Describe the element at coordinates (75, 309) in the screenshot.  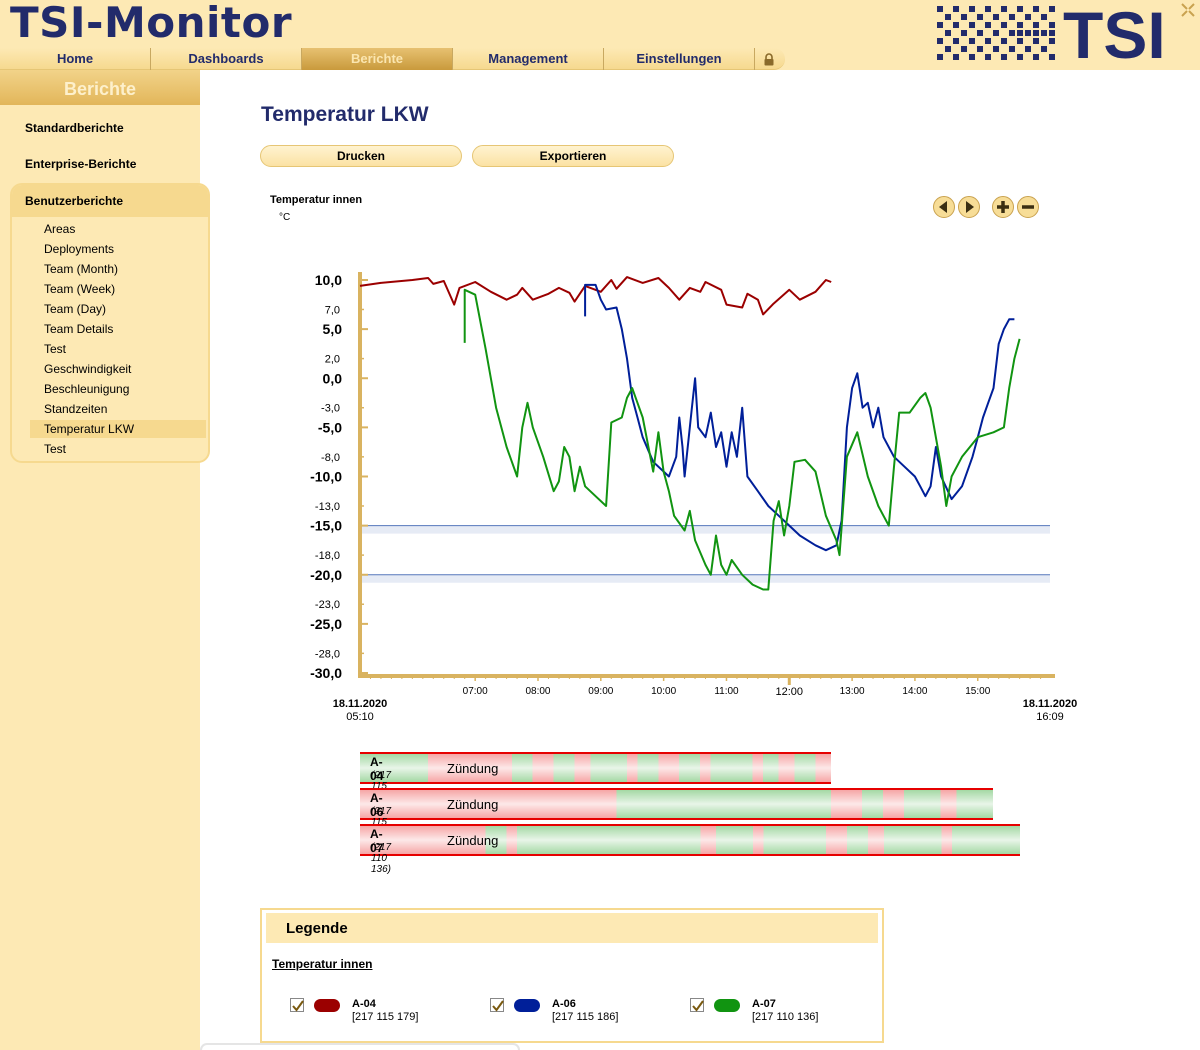
I see `submenu-item-team-day: Team (Day)` at that location.